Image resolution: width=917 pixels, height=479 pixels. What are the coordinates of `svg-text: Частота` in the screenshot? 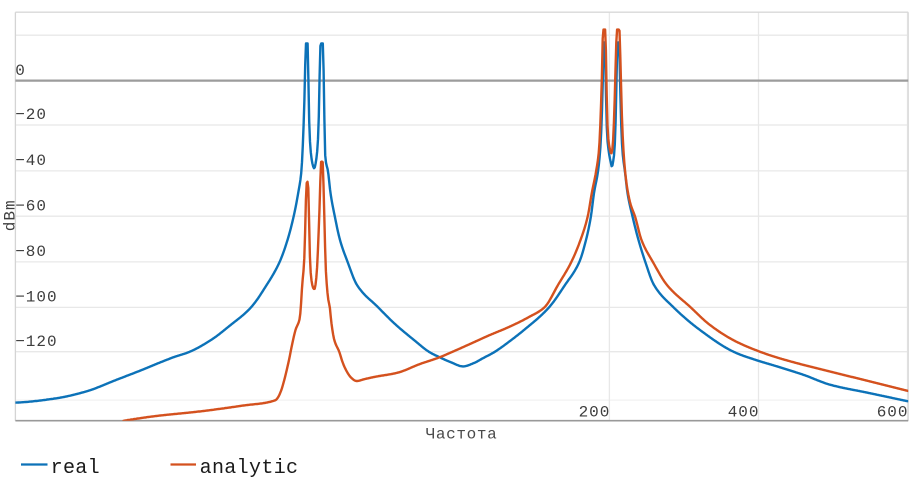 It's located at (462, 434).